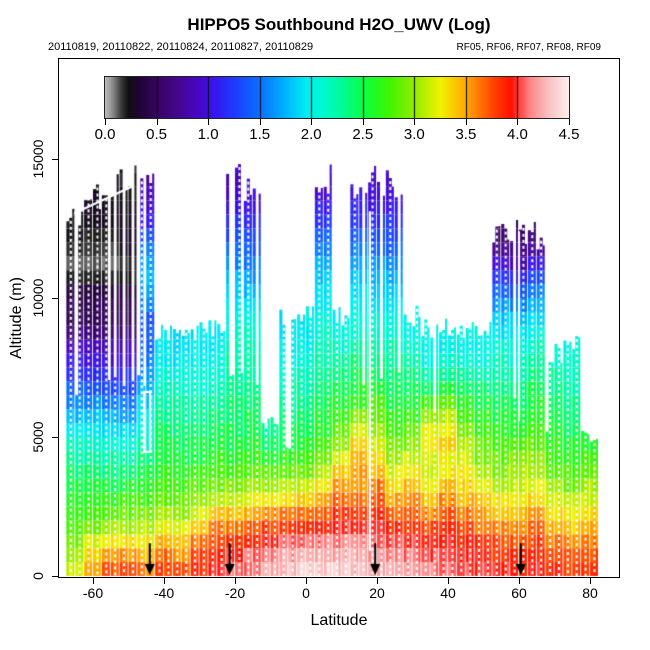 The width and height of the screenshot is (650, 650). What do you see at coordinates (156, 134) in the screenshot?
I see `colorbar-tick-label: 0.5` at bounding box center [156, 134].